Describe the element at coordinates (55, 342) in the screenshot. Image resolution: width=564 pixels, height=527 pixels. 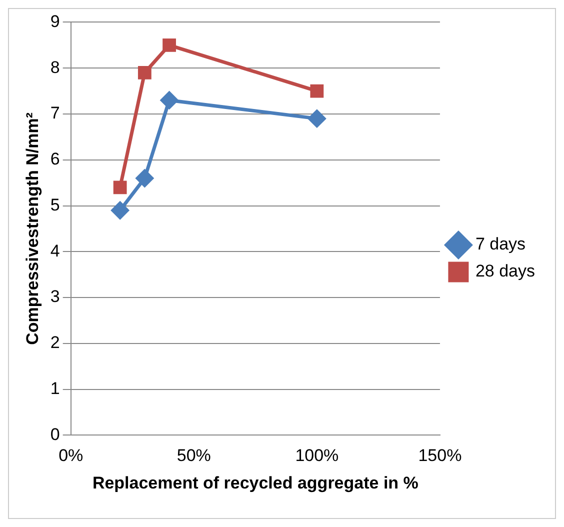
I see `y-tick-label: 2` at that location.